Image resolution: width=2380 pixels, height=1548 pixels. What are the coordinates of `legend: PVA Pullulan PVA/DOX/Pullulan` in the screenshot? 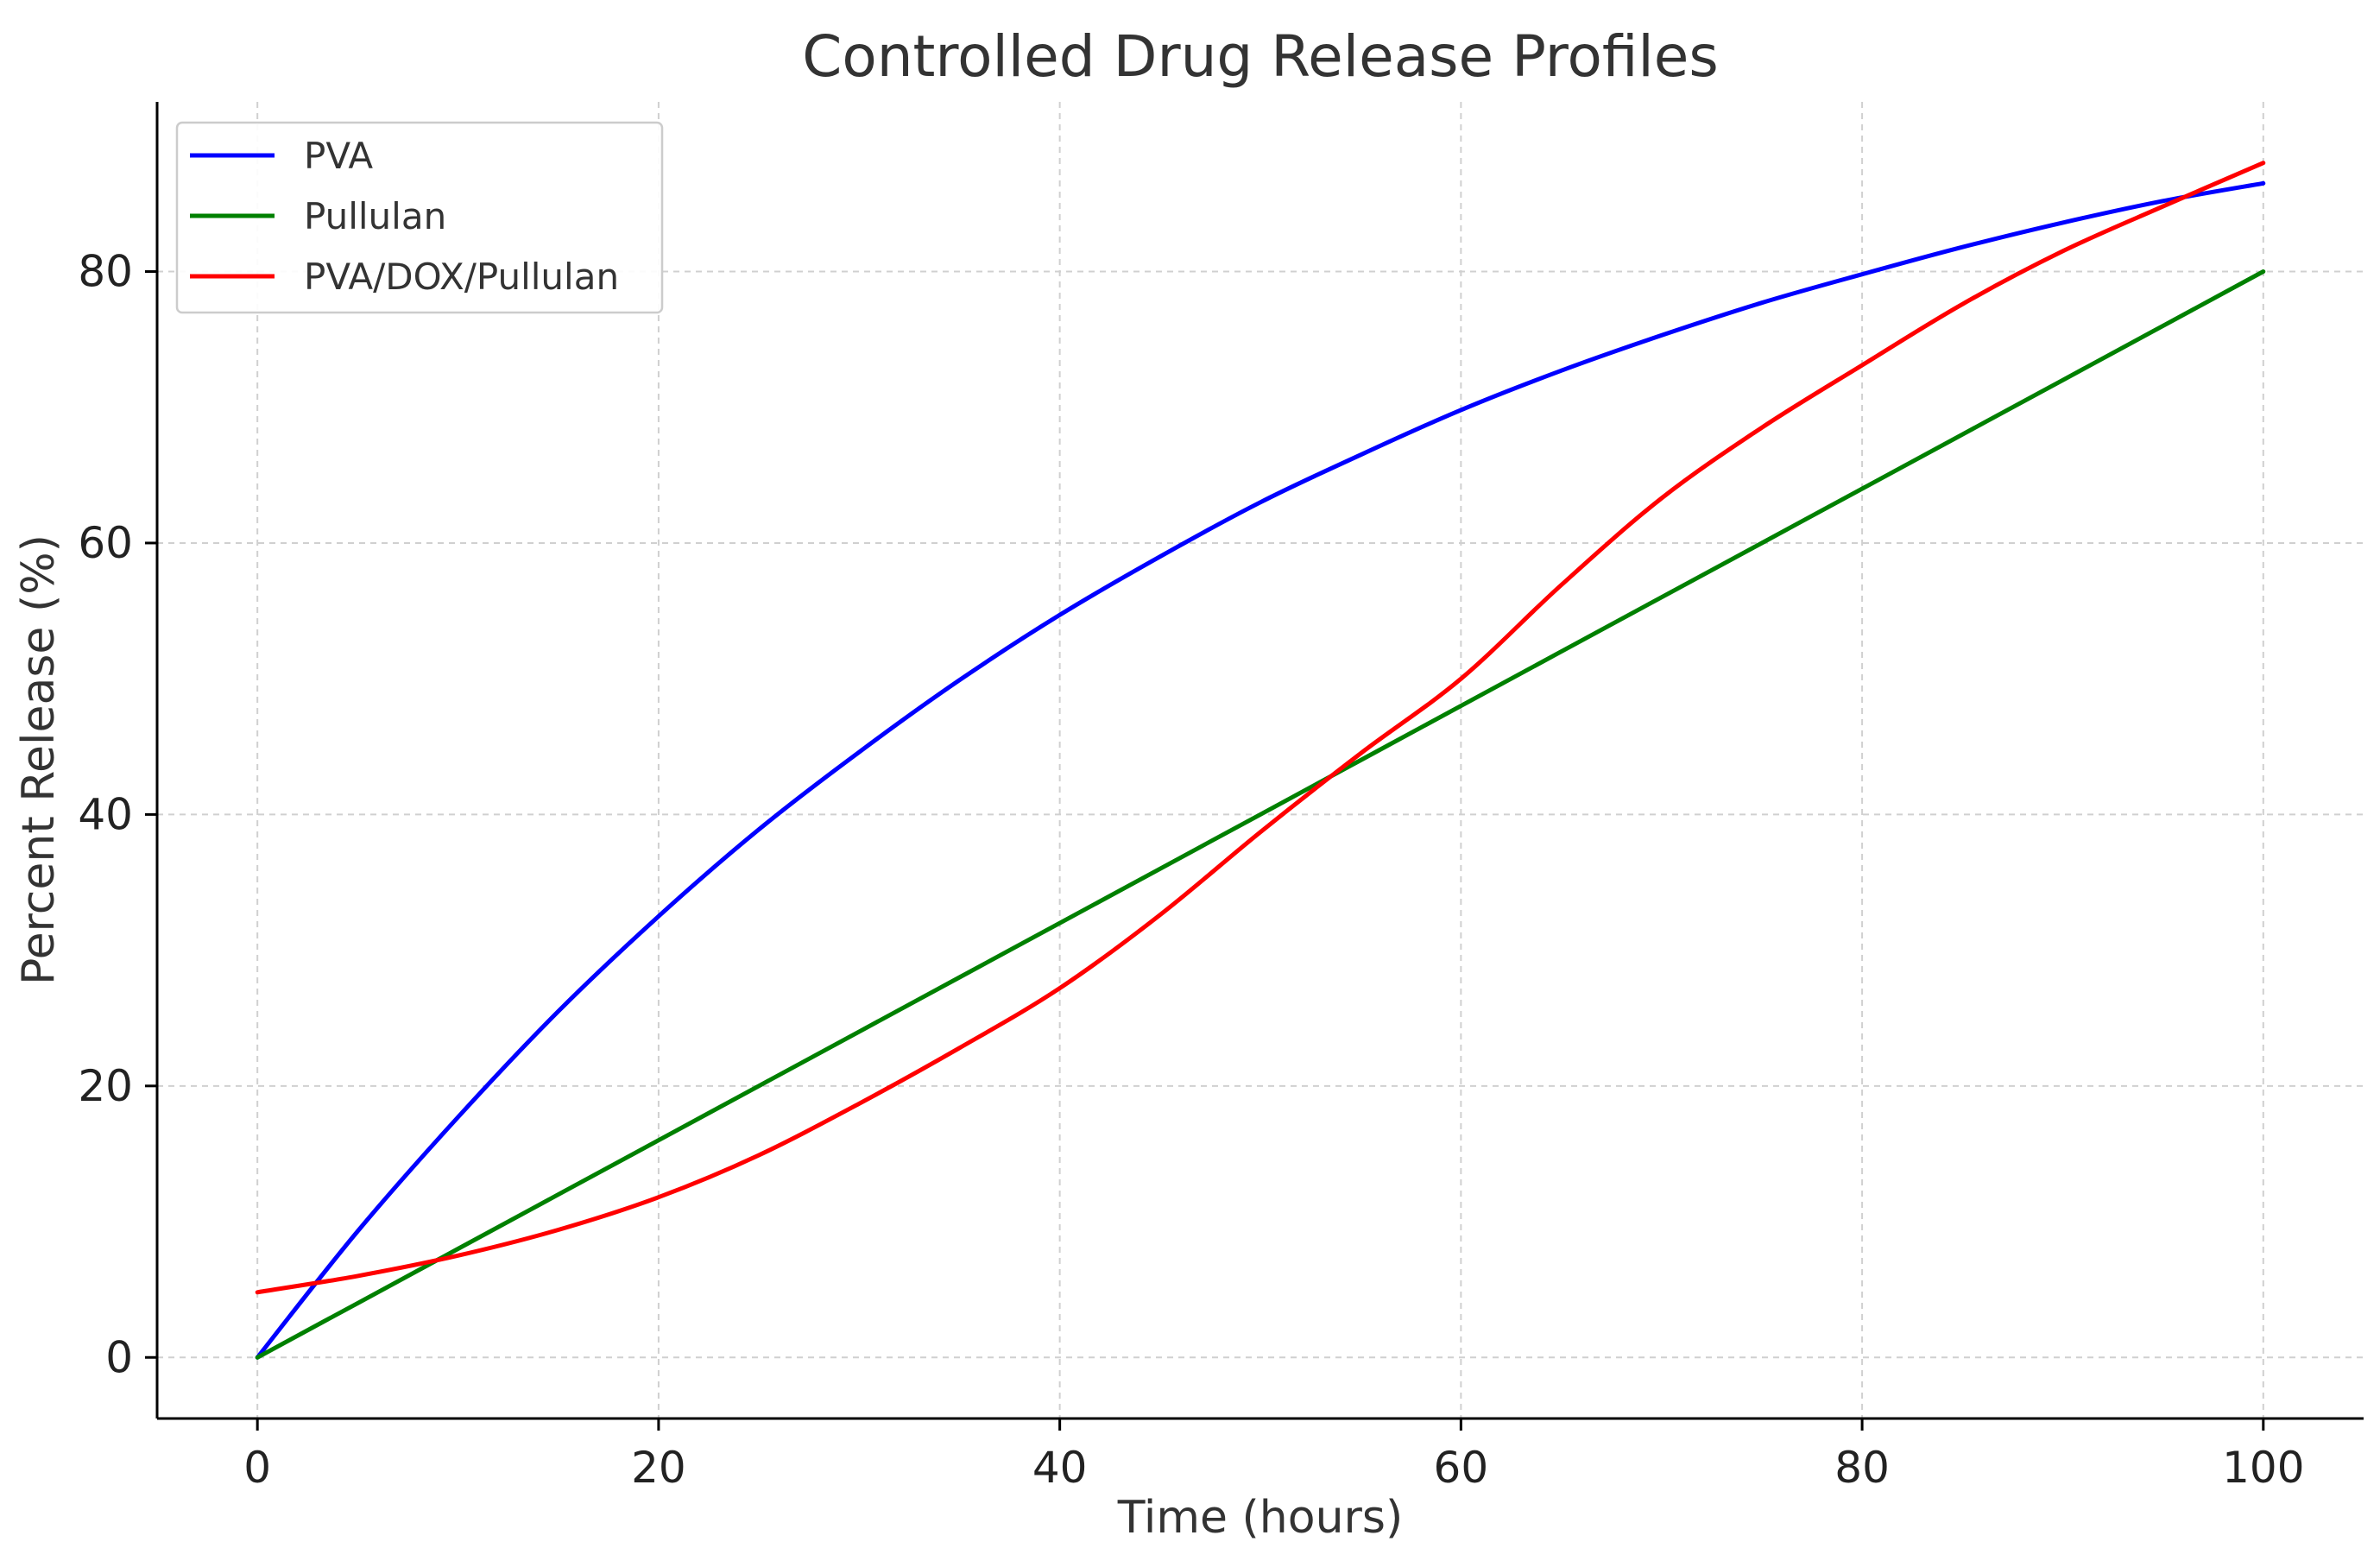 It's located at (420, 217).